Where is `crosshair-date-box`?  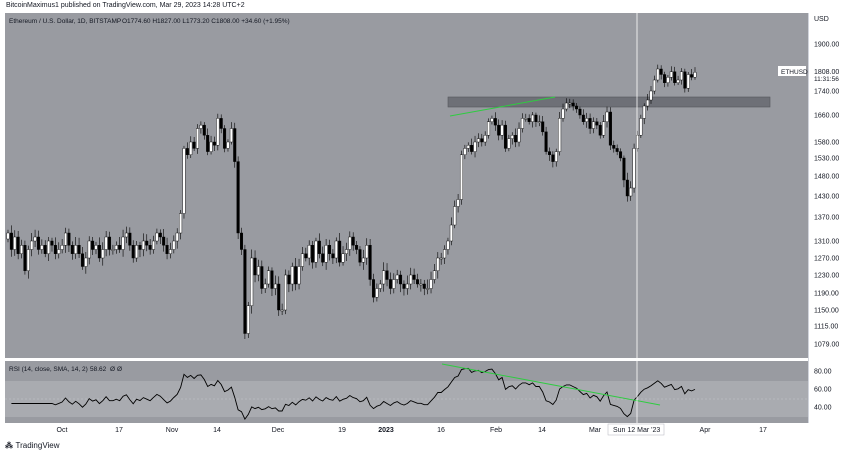
crosshair-date-box is located at coordinates (636, 429).